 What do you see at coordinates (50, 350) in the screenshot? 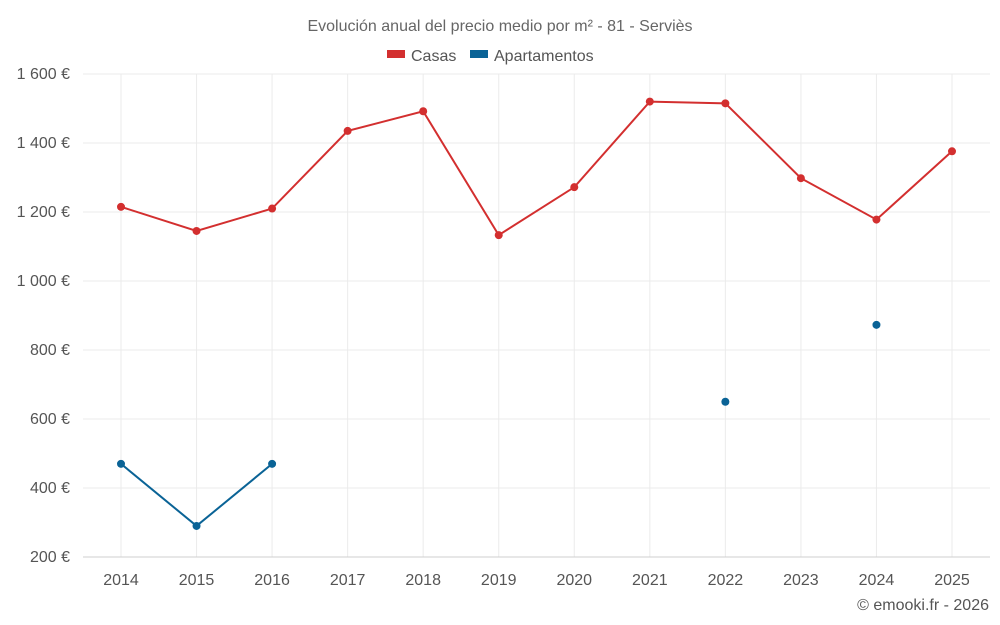
I see `y-tick-label: 800 €` at bounding box center [50, 350].